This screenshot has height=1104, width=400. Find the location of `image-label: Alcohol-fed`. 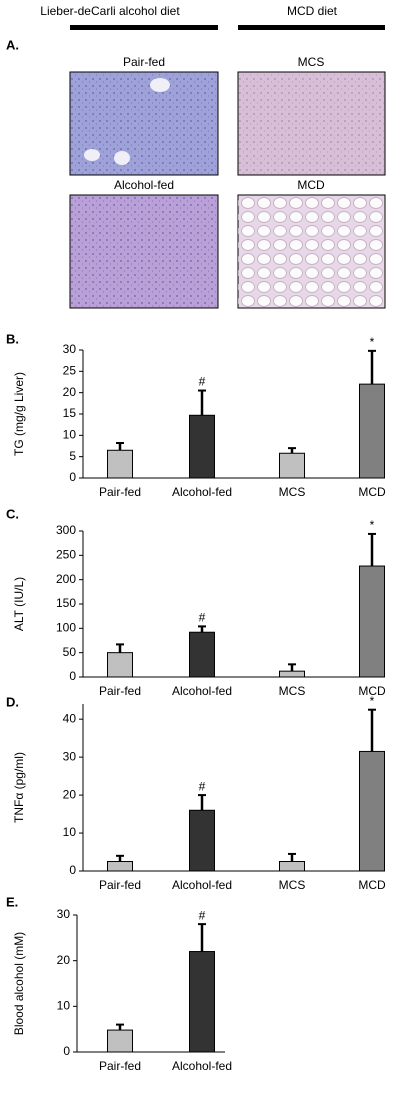

image-label: Alcohol-fed is located at coordinates (144, 185).